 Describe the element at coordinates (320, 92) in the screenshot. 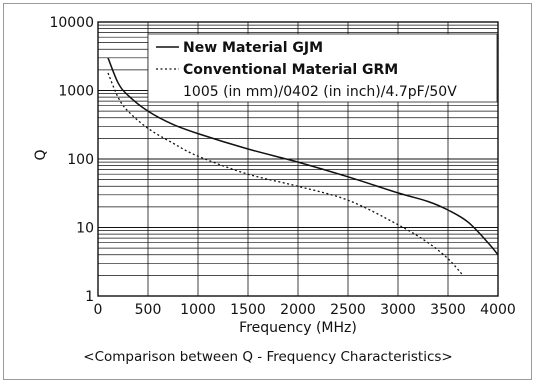

I see `legend-note: 1005 (in mm)/0402 (in inch)/4.7pF/50V` at that location.